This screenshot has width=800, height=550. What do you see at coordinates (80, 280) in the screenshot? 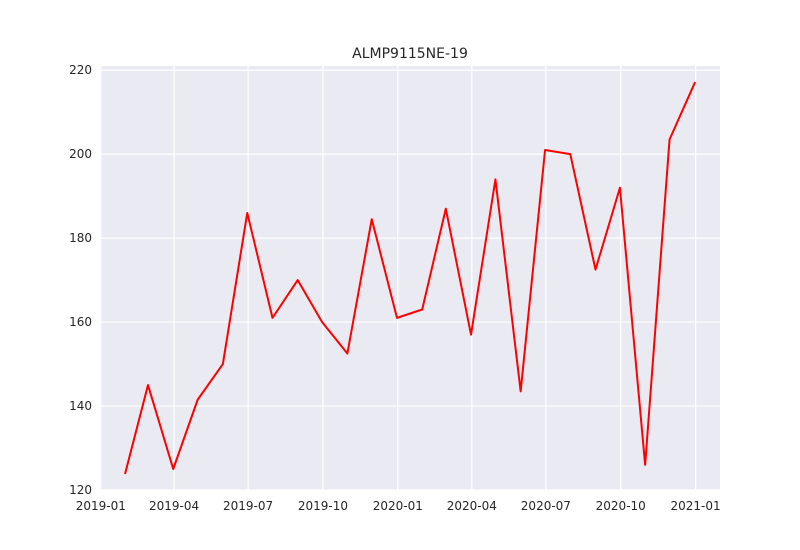
I see `y-axis: 120 140 160 180 200 220` at bounding box center [80, 280].